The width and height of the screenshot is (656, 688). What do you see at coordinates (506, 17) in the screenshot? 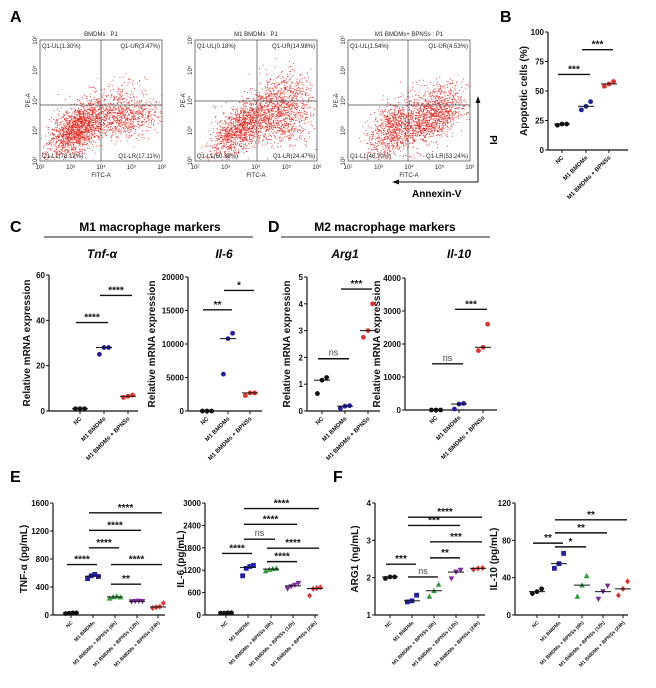
I see `panel-label-b: B` at bounding box center [506, 17].